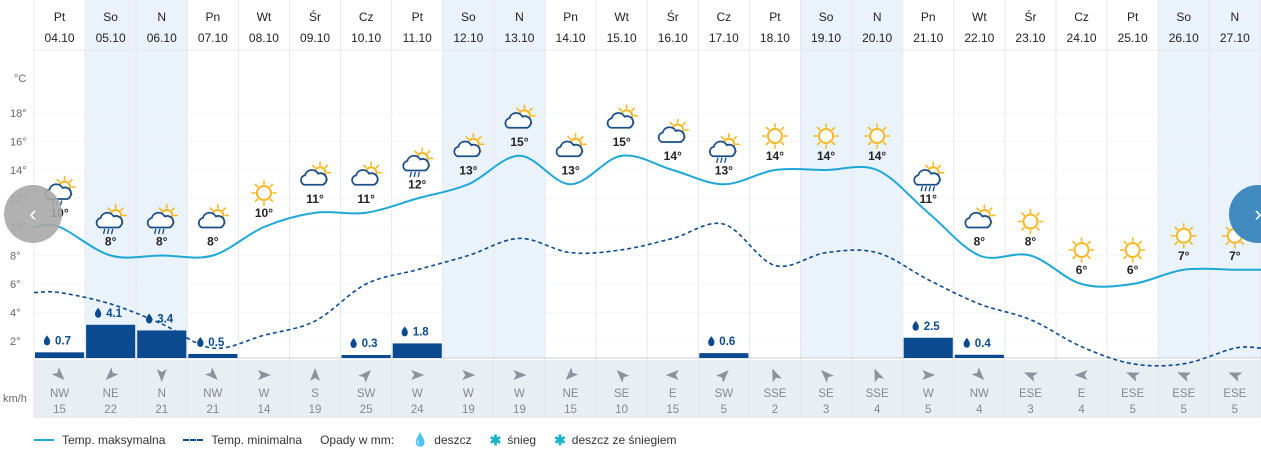  I want to click on precip-value: 0.3, so click(370, 344).